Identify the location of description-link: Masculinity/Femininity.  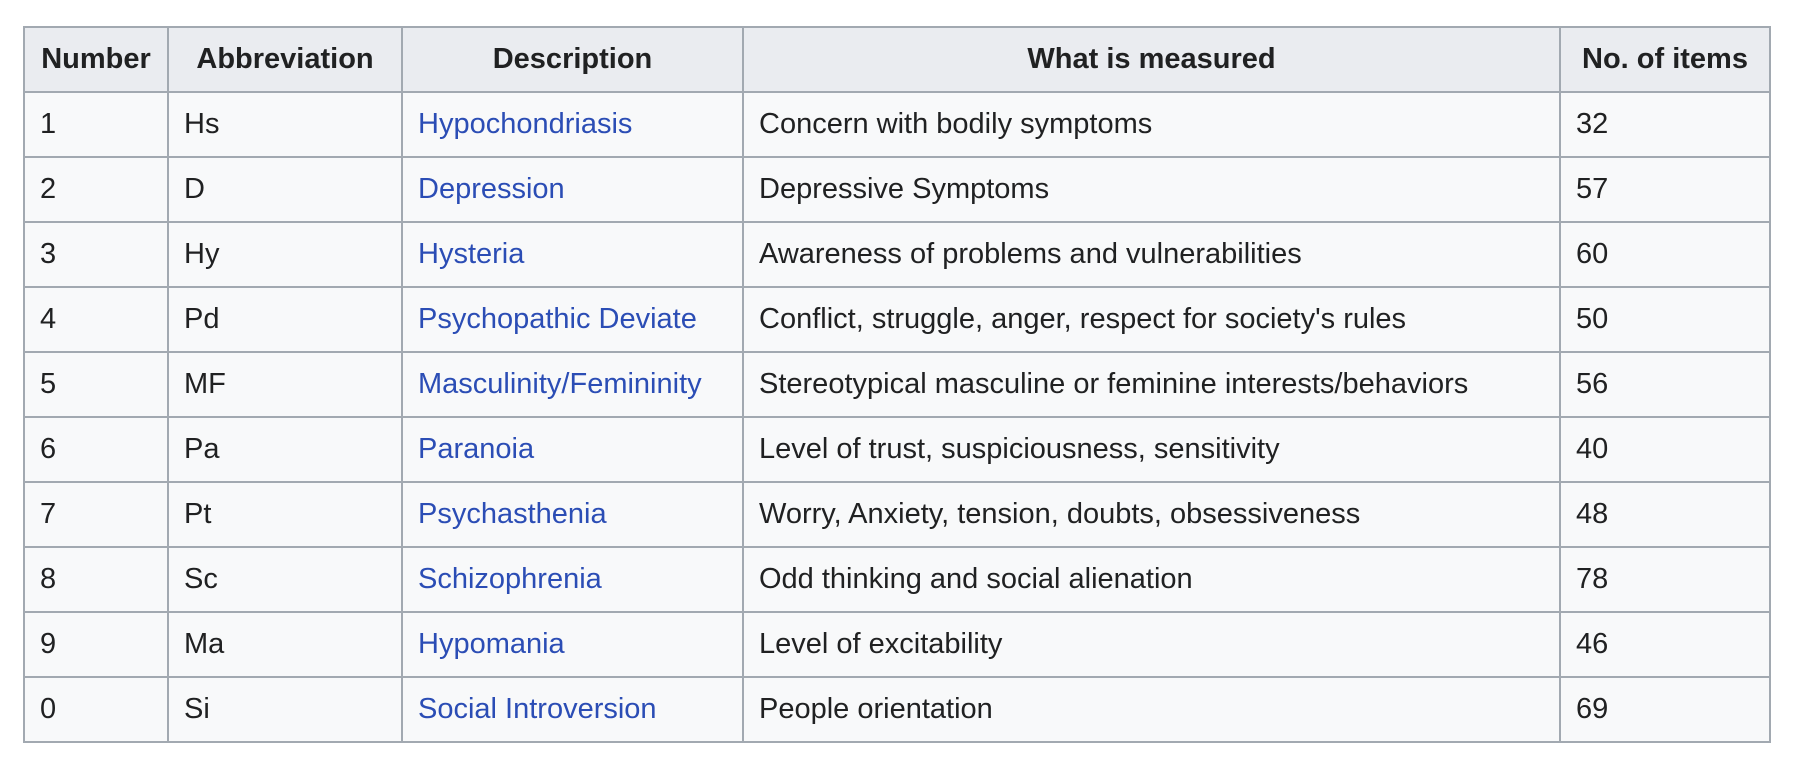
(560, 383).